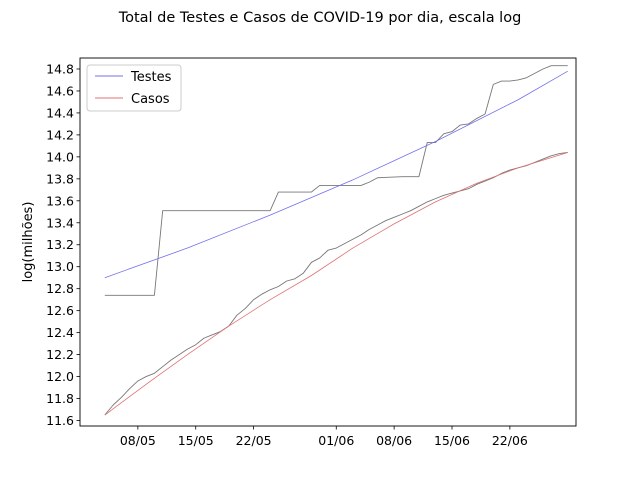 The image size is (640, 480). Describe the element at coordinates (60, 244) in the screenshot. I see `y-tick-label: 13.2` at that location.